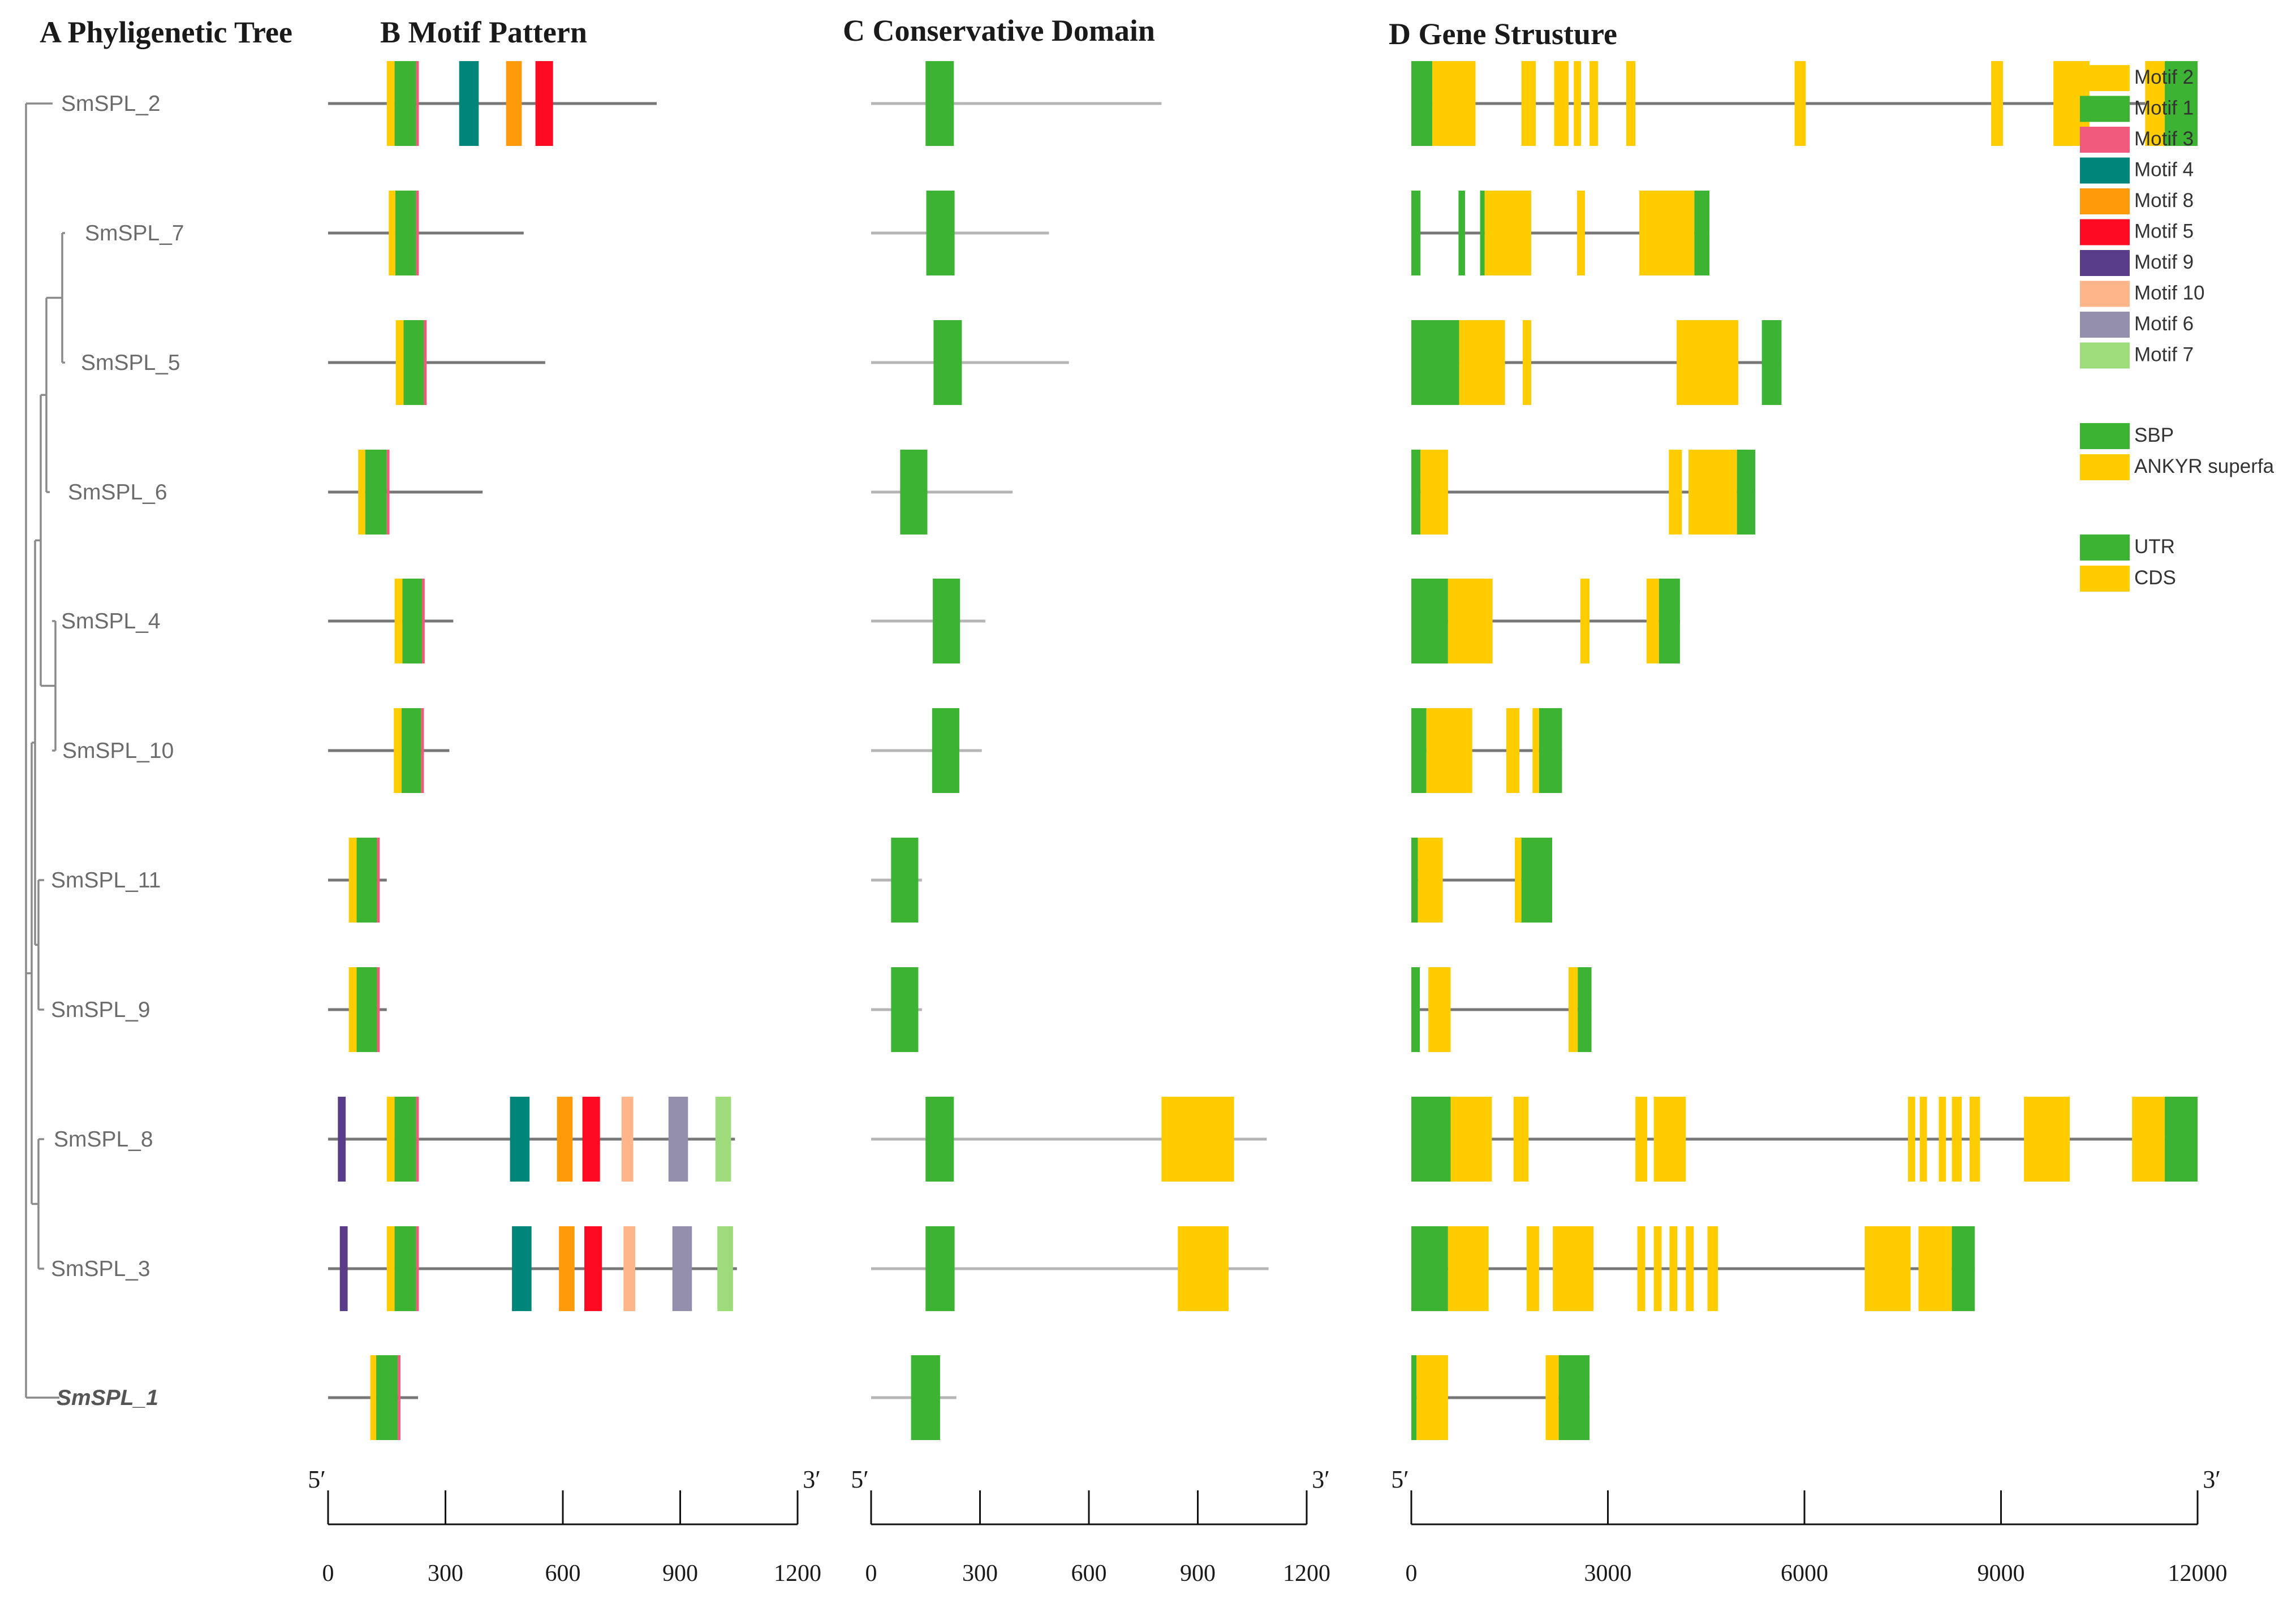  Describe the element at coordinates (1070, 751) in the screenshot. I see `conservative-domain-panel` at that location.